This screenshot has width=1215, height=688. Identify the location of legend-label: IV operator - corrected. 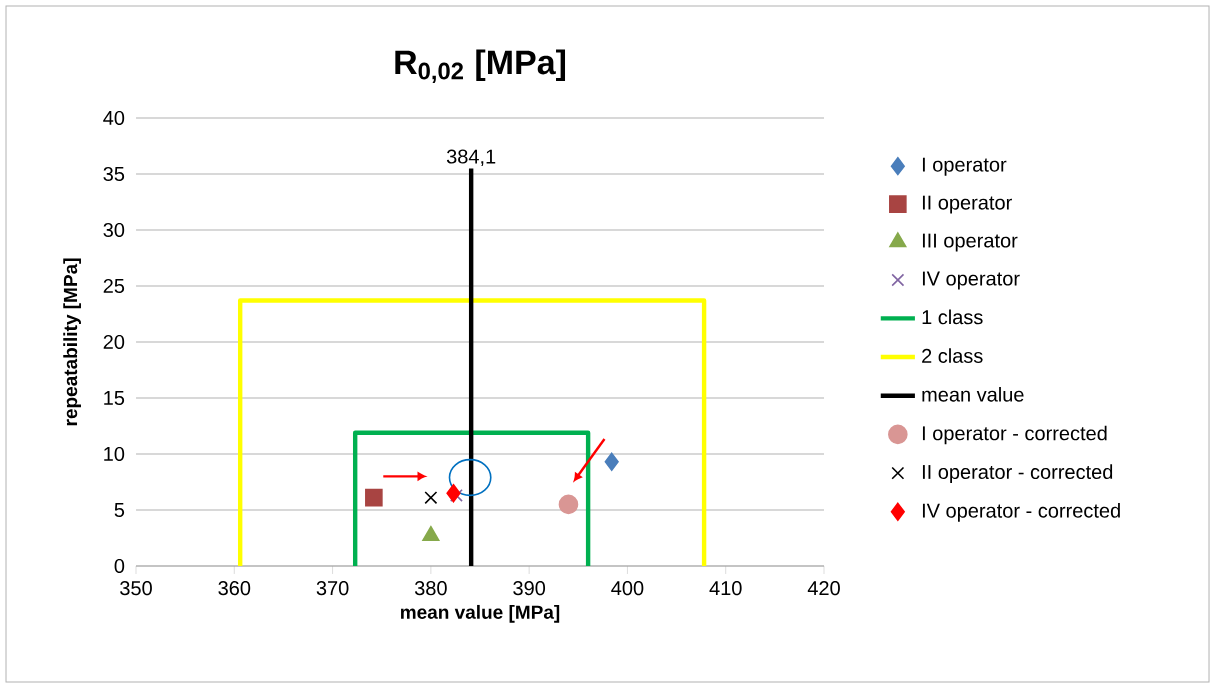
(1021, 512).